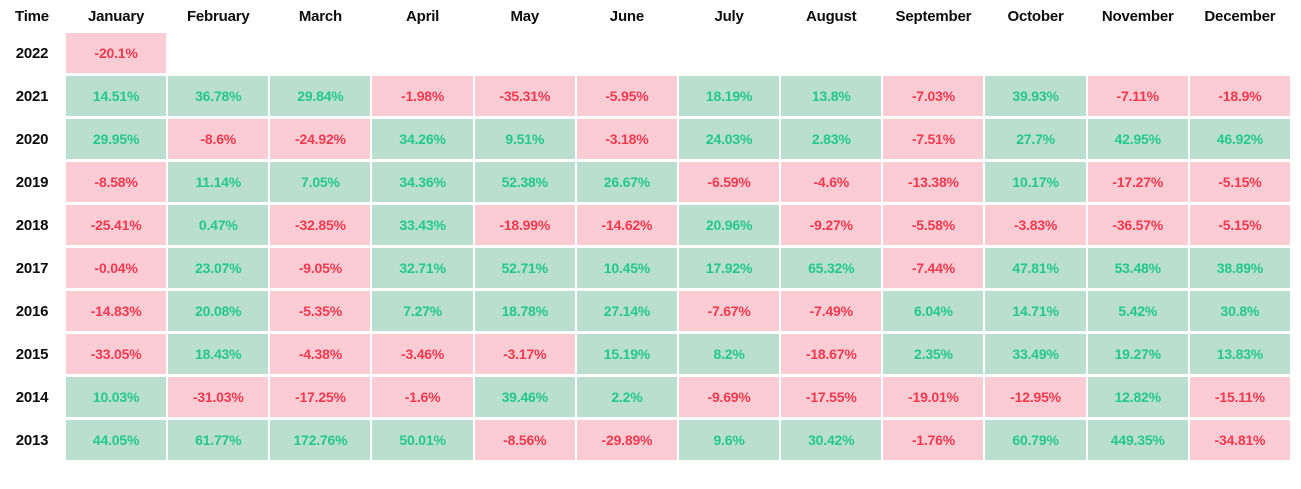 The image size is (1301, 489). What do you see at coordinates (626, 225) in the screenshot?
I see `return-cell: -14.62%` at bounding box center [626, 225].